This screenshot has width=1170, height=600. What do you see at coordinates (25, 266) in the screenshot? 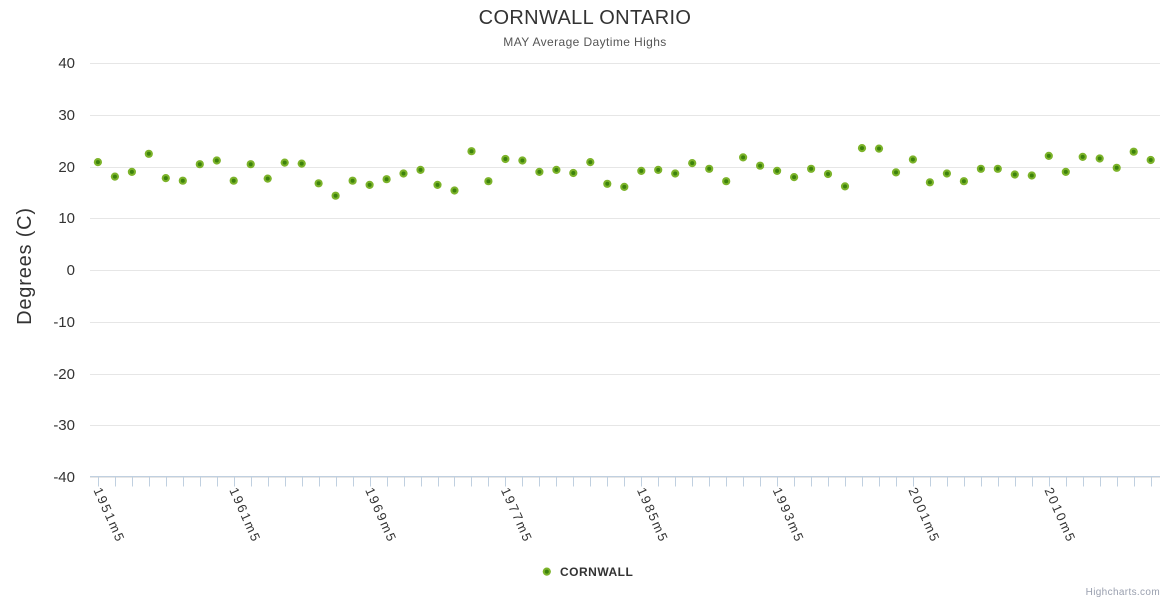
I see `svg-text: Degrees (C)` at bounding box center [25, 266].